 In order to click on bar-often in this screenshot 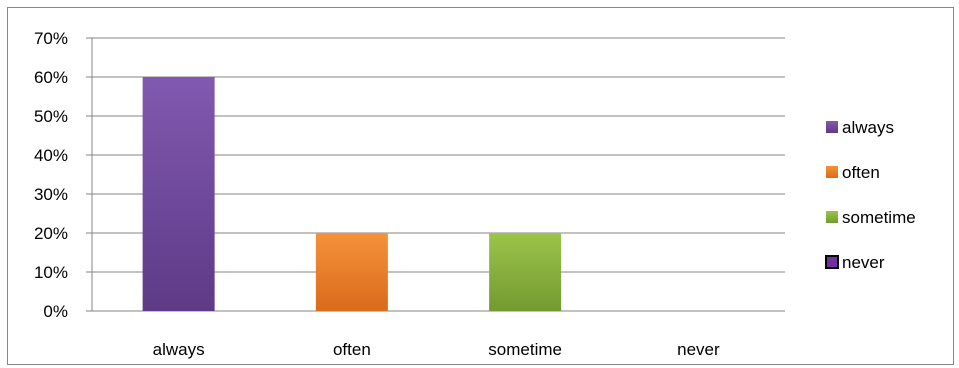, I will do `click(351, 272)`.